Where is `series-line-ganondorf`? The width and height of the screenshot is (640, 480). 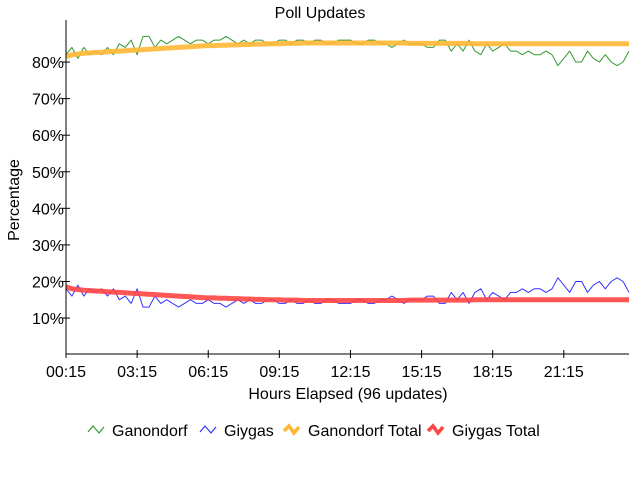 series-line-ganondorf is located at coordinates (347, 51).